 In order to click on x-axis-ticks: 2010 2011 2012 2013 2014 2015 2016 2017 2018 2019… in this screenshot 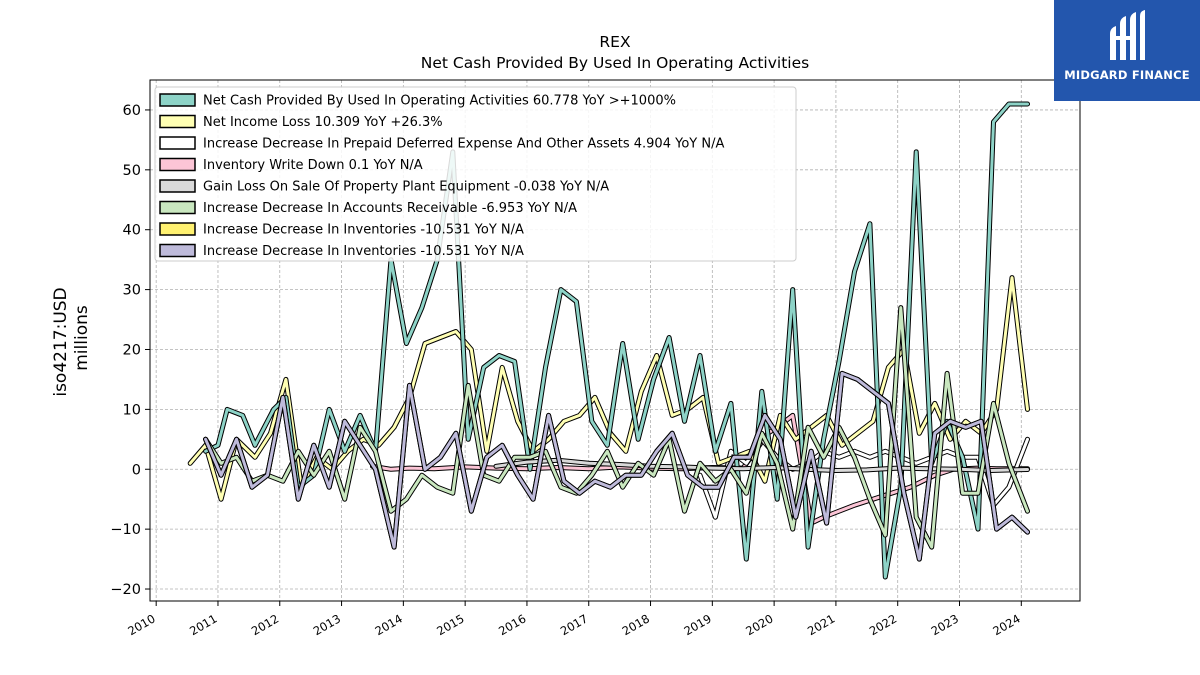, I will do `click(574, 619)`.